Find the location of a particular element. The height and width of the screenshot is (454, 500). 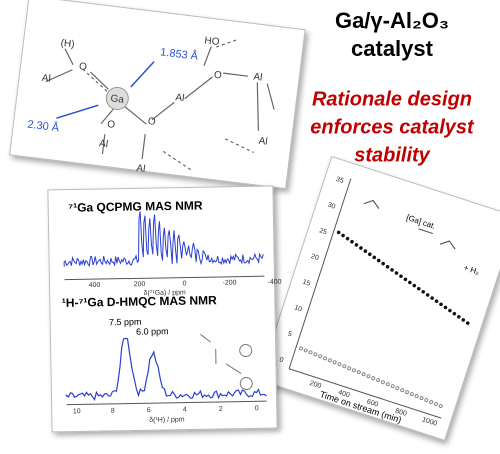

tick-label: 25 is located at coordinates (323, 231).